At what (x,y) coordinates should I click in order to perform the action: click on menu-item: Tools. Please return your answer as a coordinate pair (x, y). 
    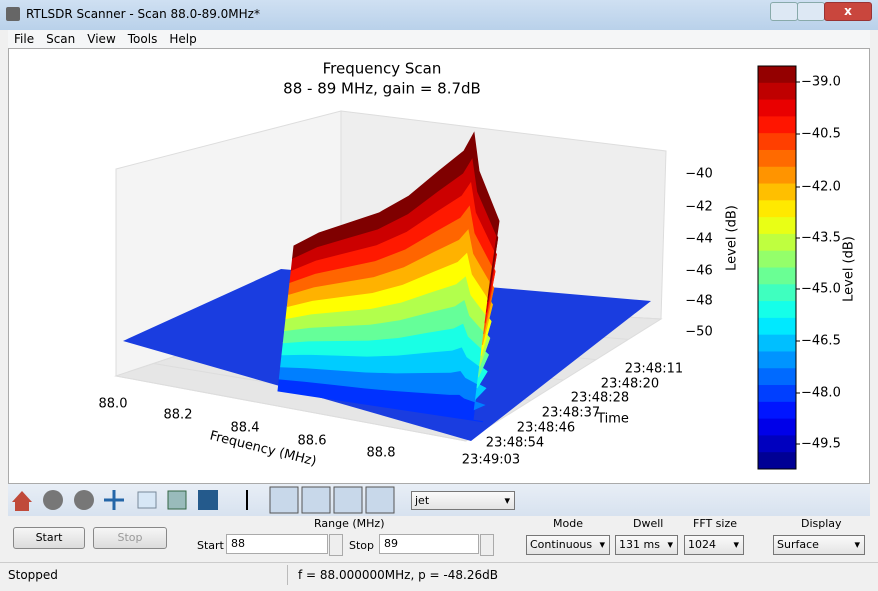
    Looking at the image, I should click on (142, 39).